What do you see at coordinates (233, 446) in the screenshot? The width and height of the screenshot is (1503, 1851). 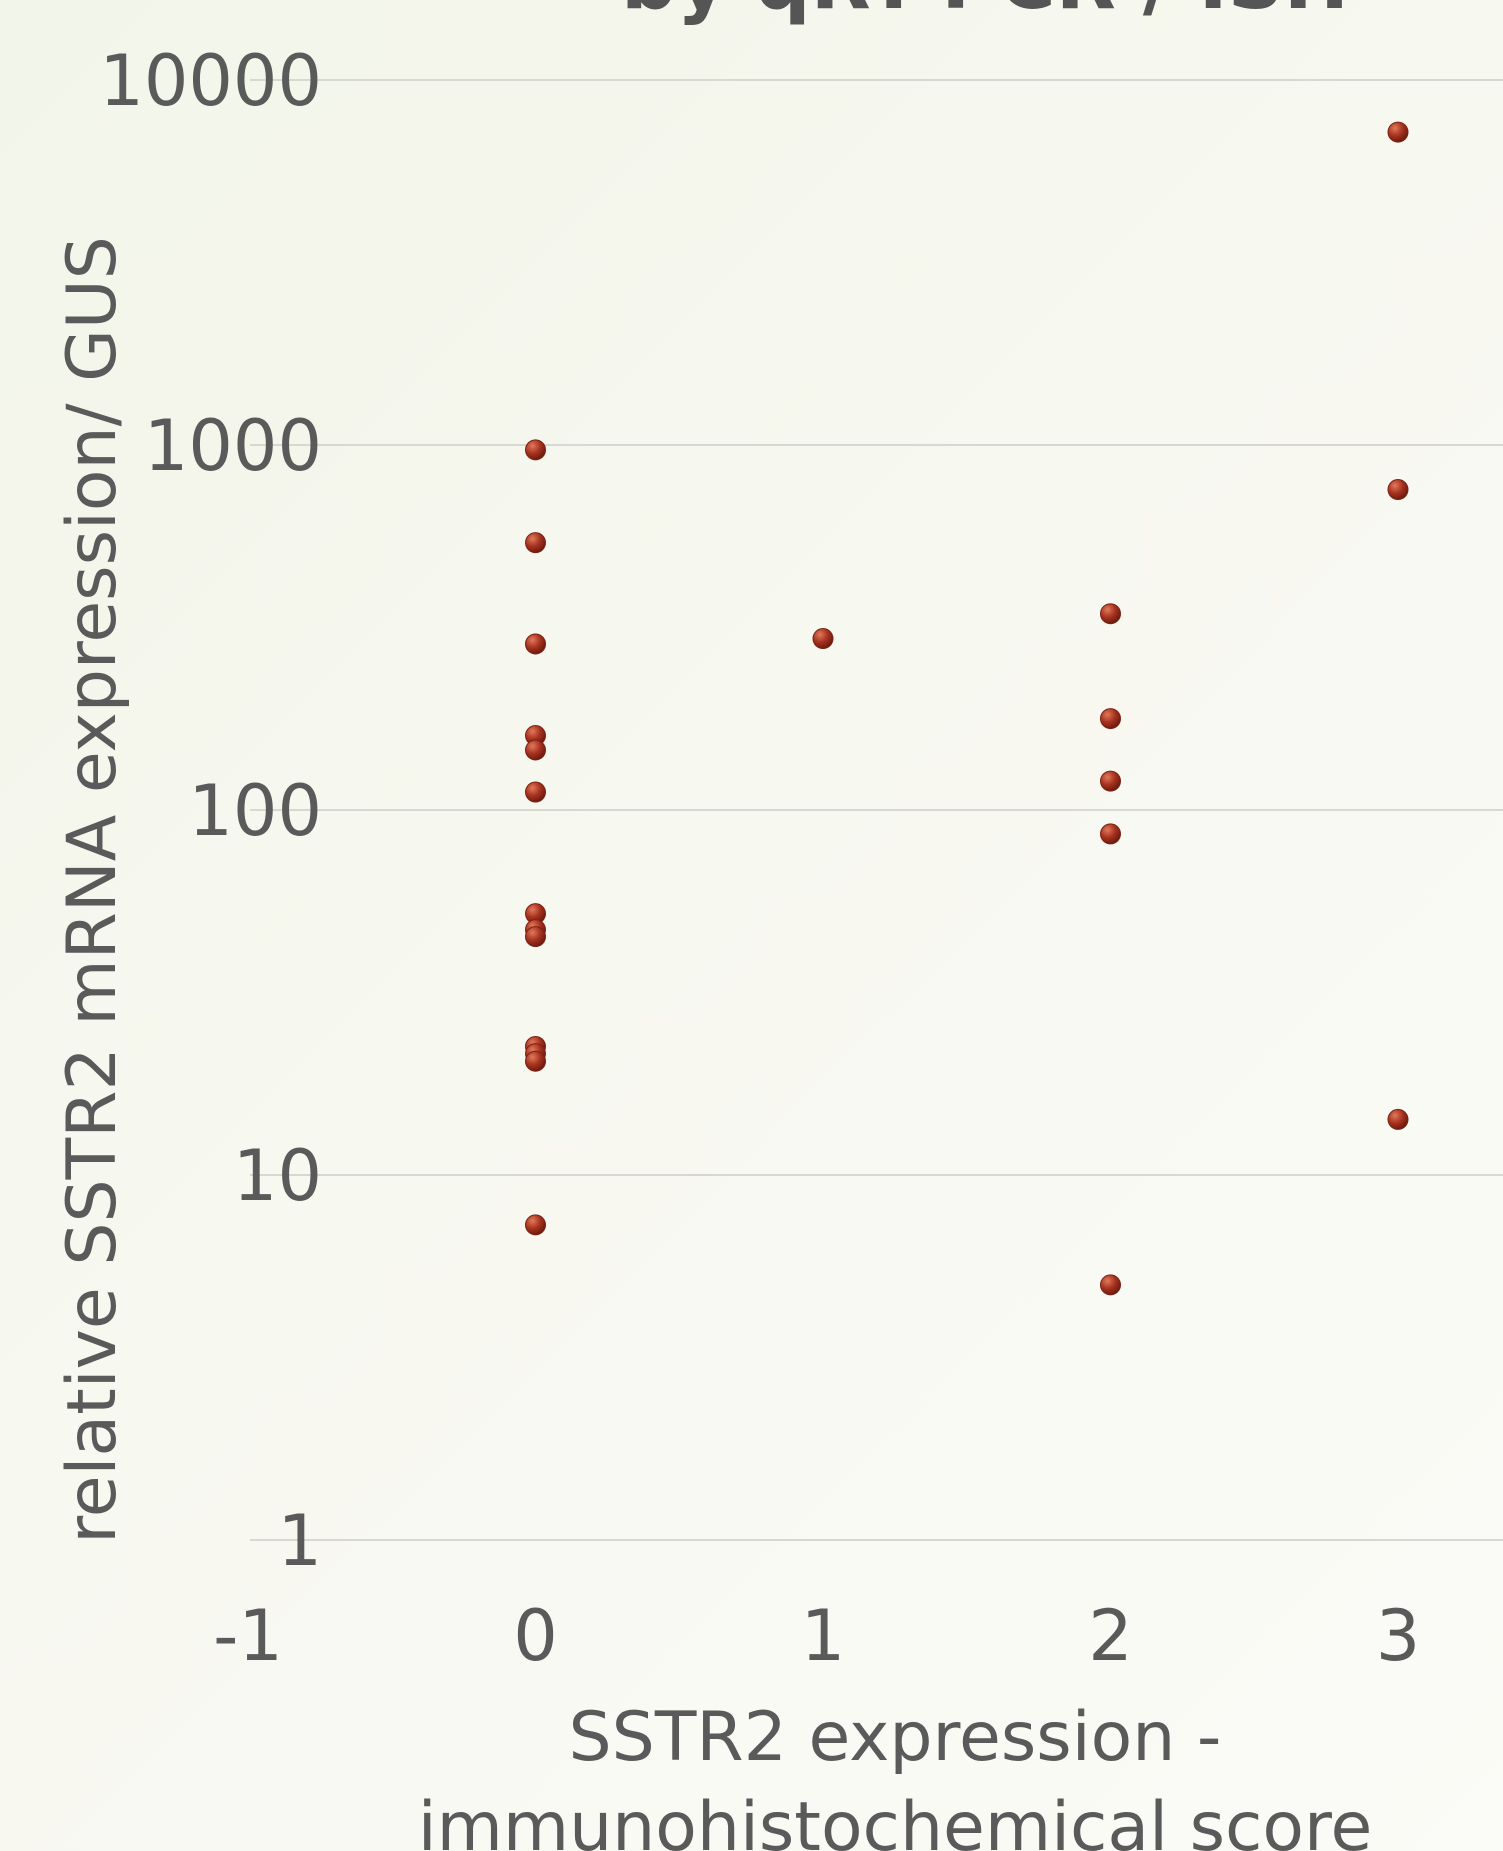 I see `y-tick-label: 1000` at bounding box center [233, 446].